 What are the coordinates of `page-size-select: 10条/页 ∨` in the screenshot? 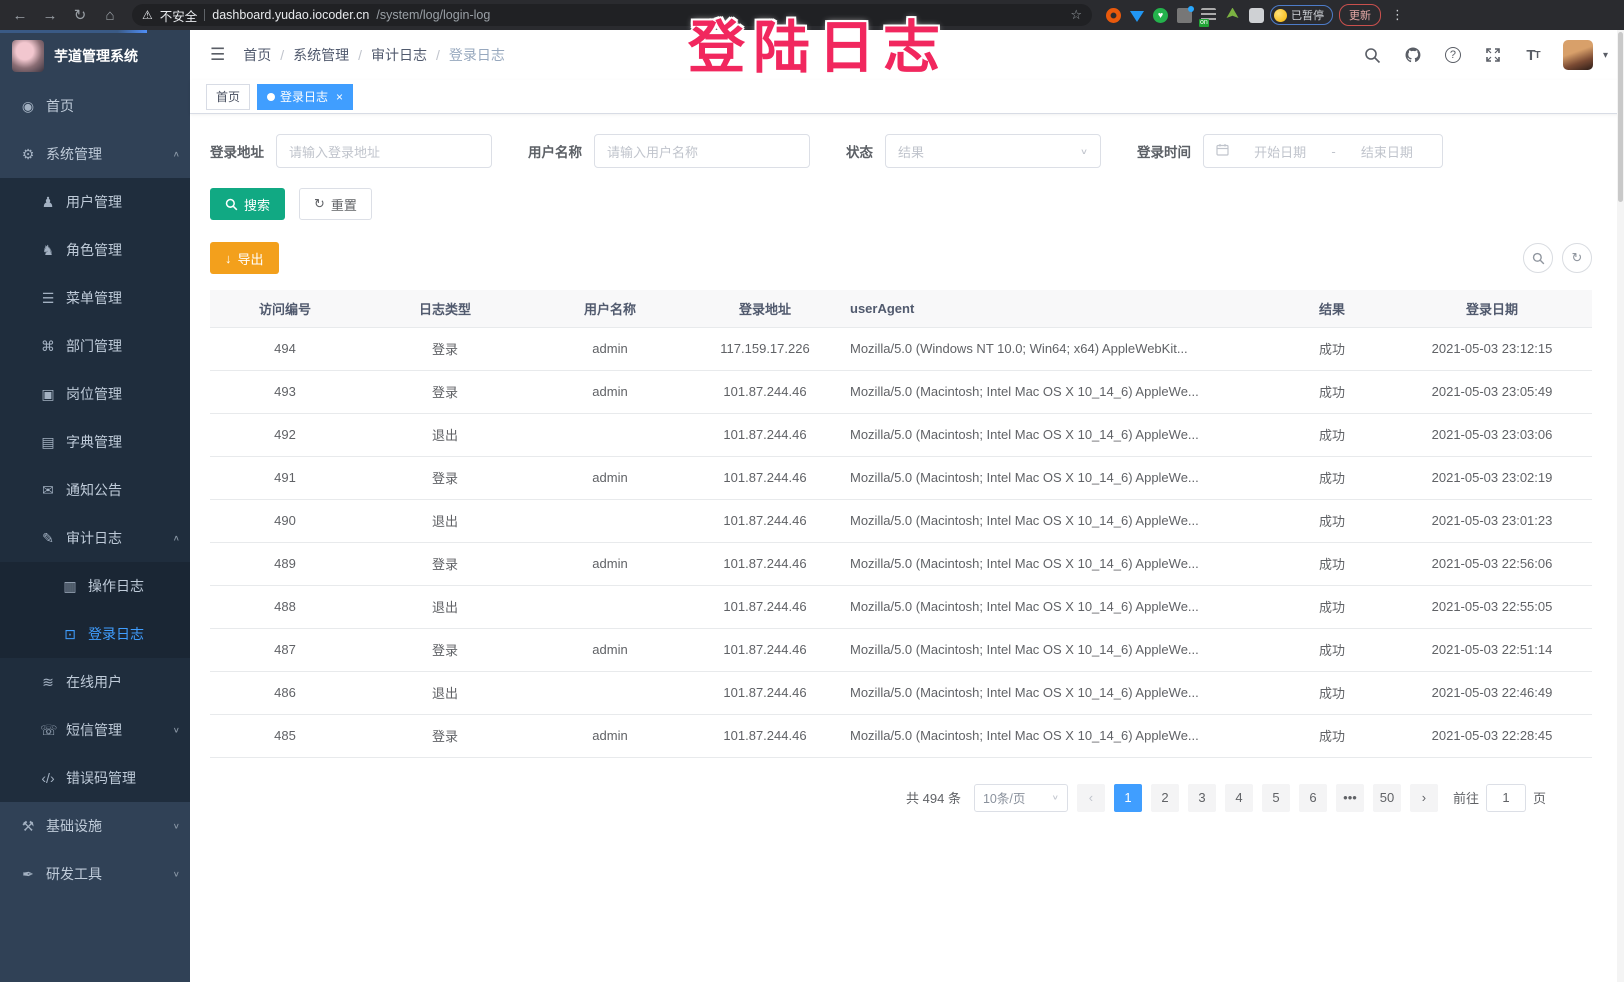 It's located at (1020, 797).